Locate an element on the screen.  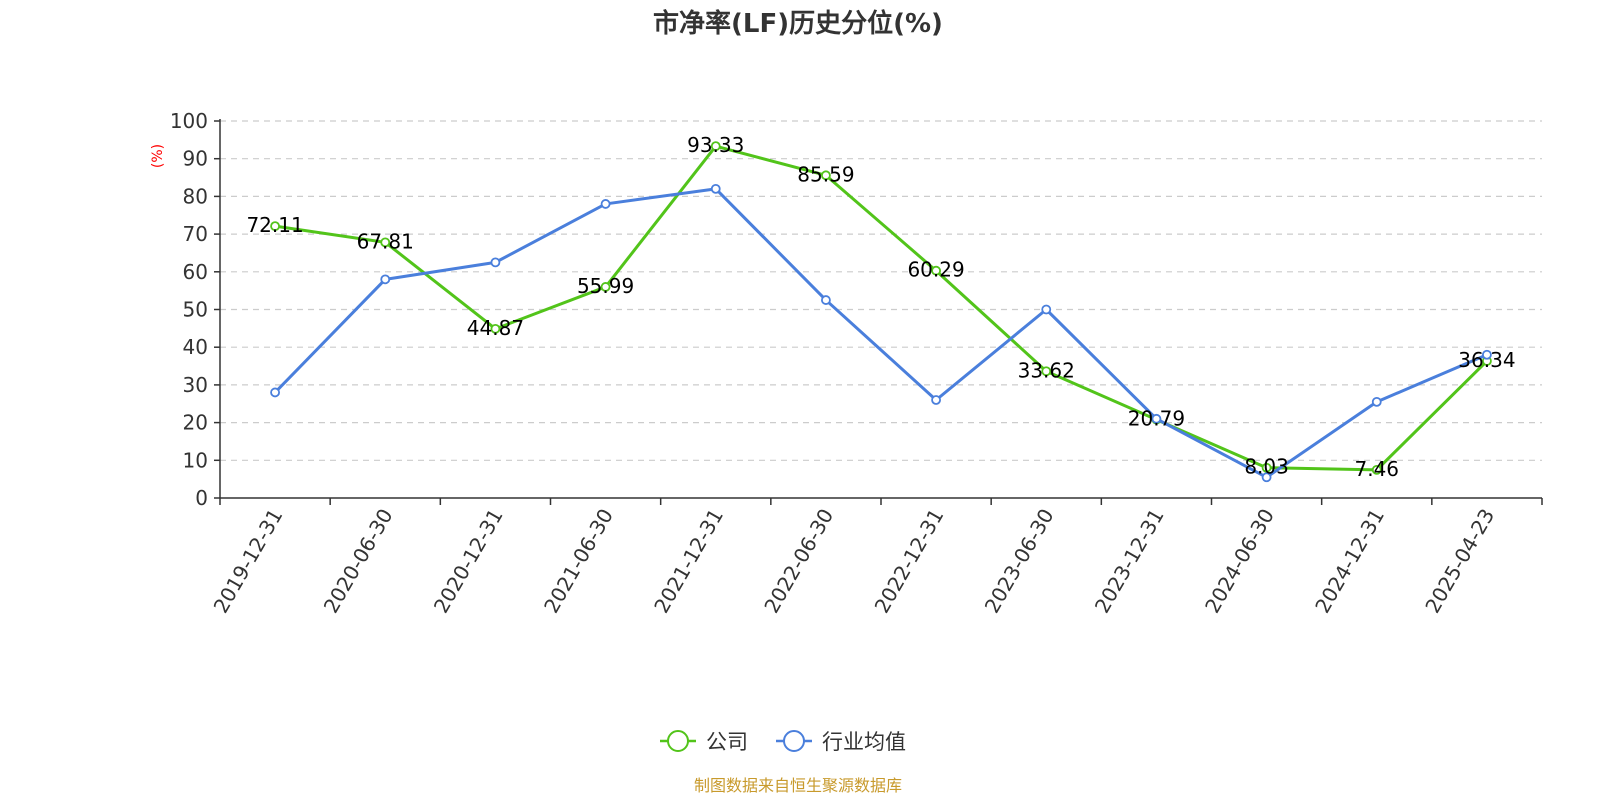
x-tick-label: 2023-06-30 is located at coordinates (1019, 561).